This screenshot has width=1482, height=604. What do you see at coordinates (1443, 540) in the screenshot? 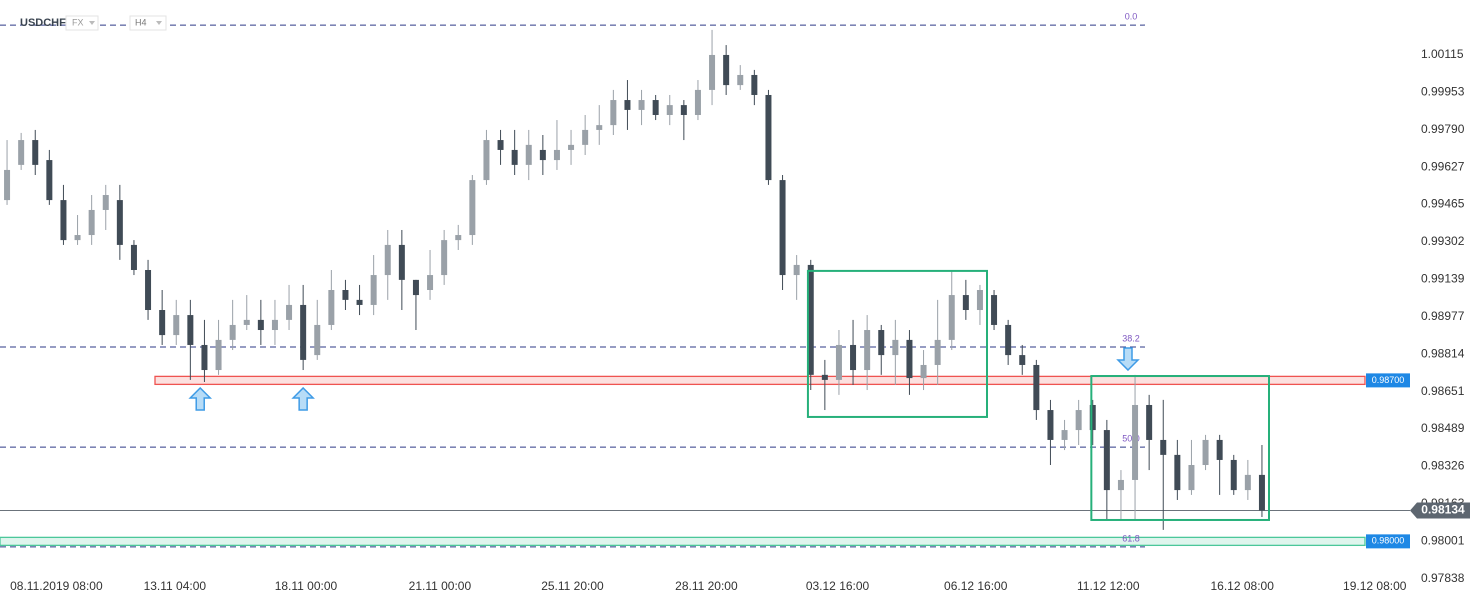
I see `y-tick-label: 0.98001` at bounding box center [1443, 540].